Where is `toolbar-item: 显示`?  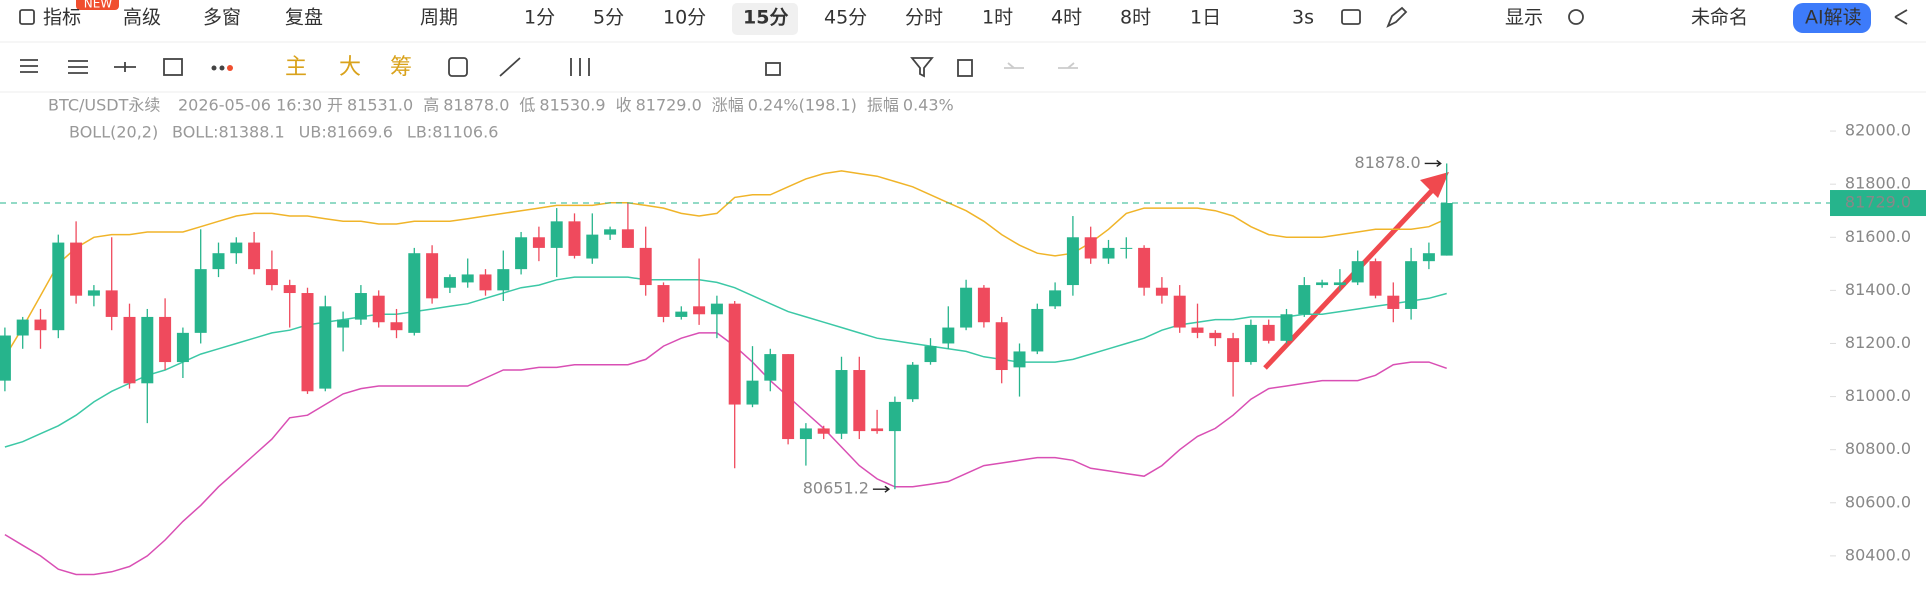
toolbar-item: 显示 is located at coordinates (1524, 18).